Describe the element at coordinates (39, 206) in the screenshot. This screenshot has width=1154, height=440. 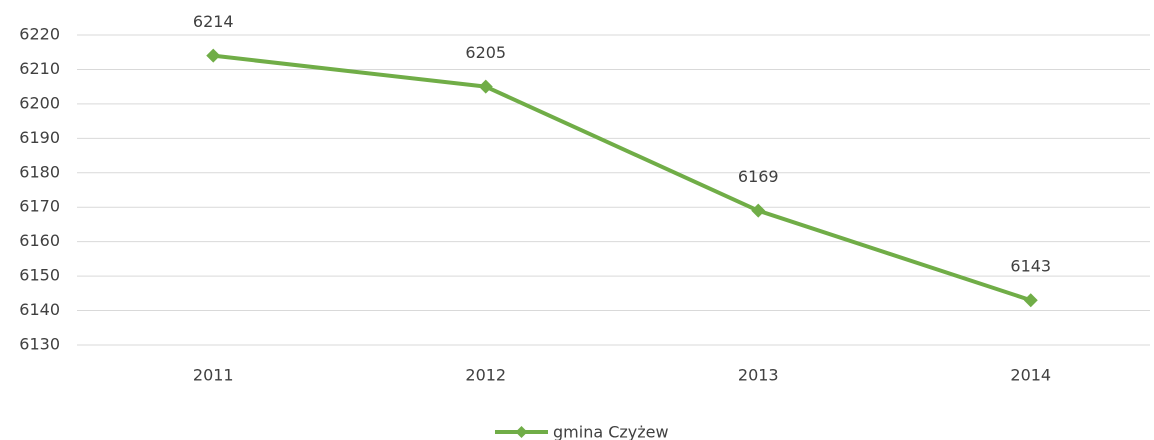
I see `y-tick-label: 6170` at that location.